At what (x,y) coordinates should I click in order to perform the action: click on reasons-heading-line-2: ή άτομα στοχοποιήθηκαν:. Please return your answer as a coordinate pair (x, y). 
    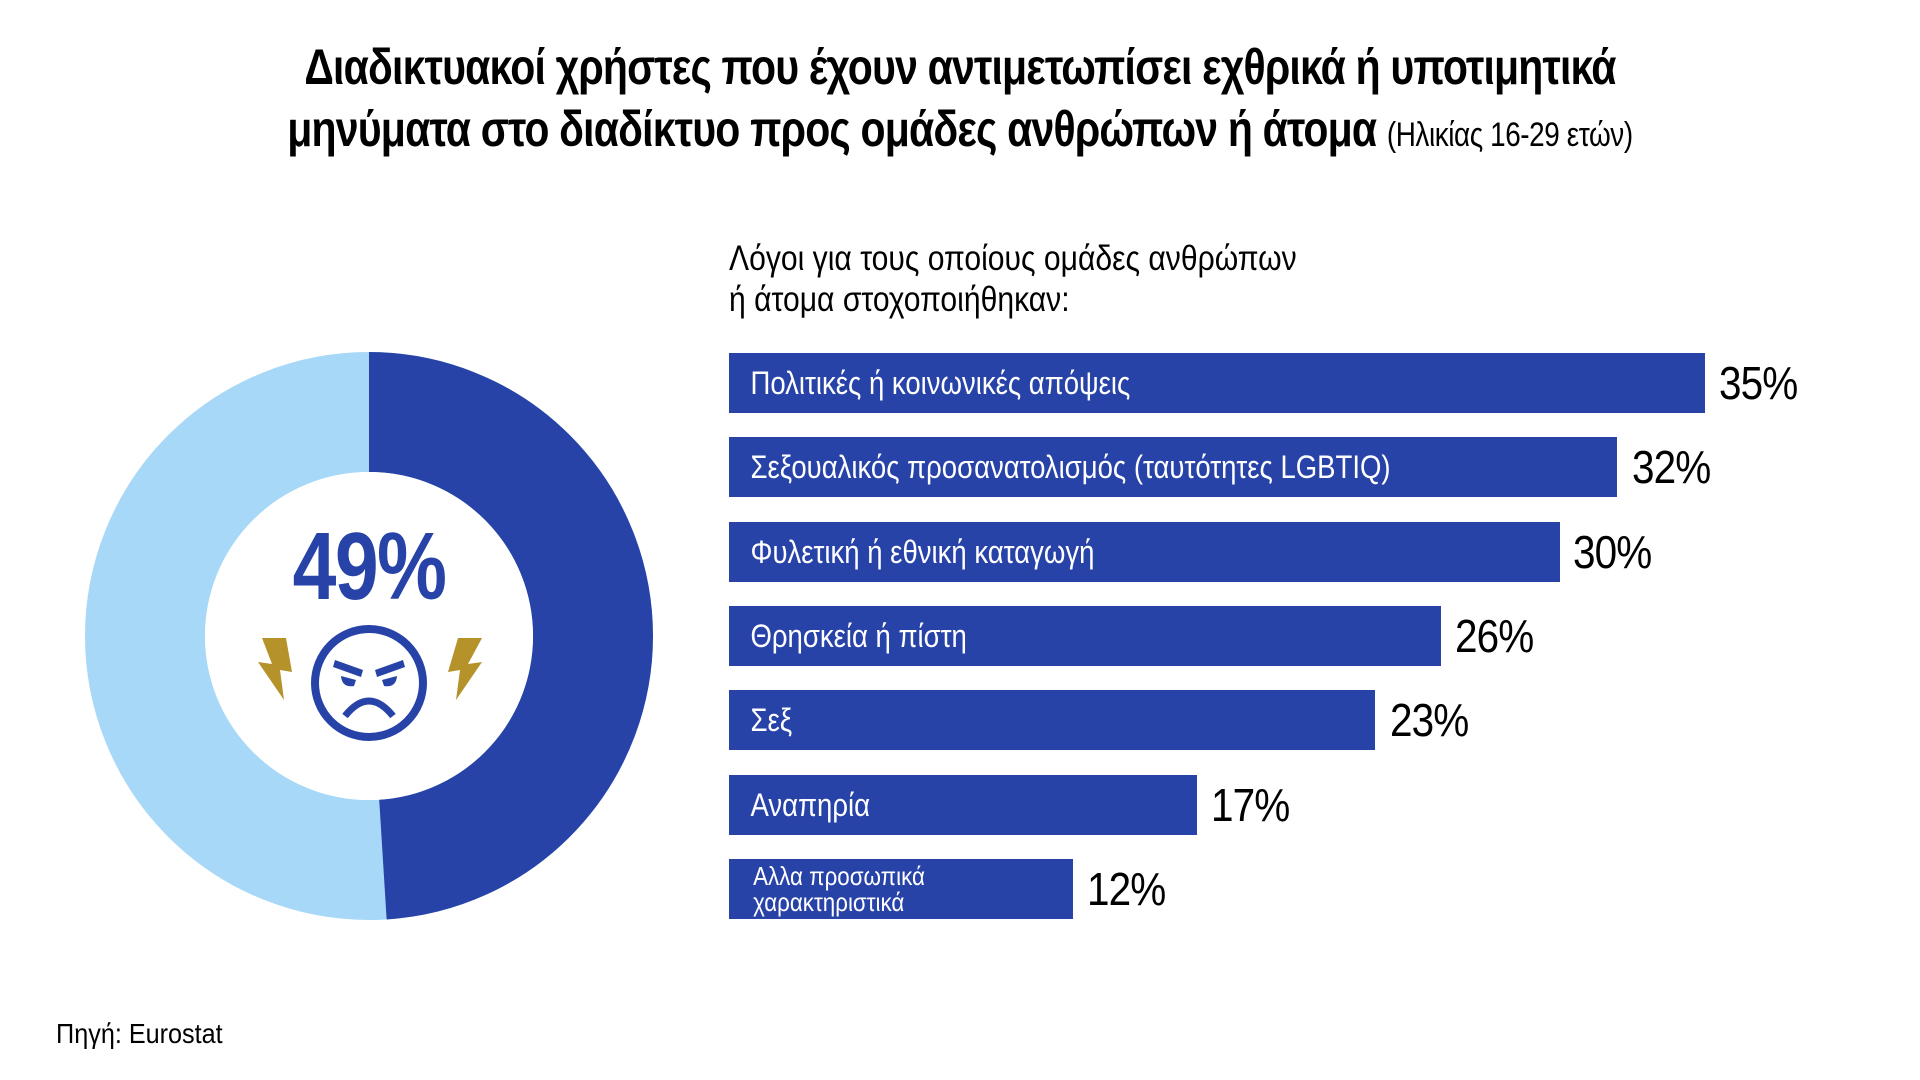
    Looking at the image, I should click on (899, 299).